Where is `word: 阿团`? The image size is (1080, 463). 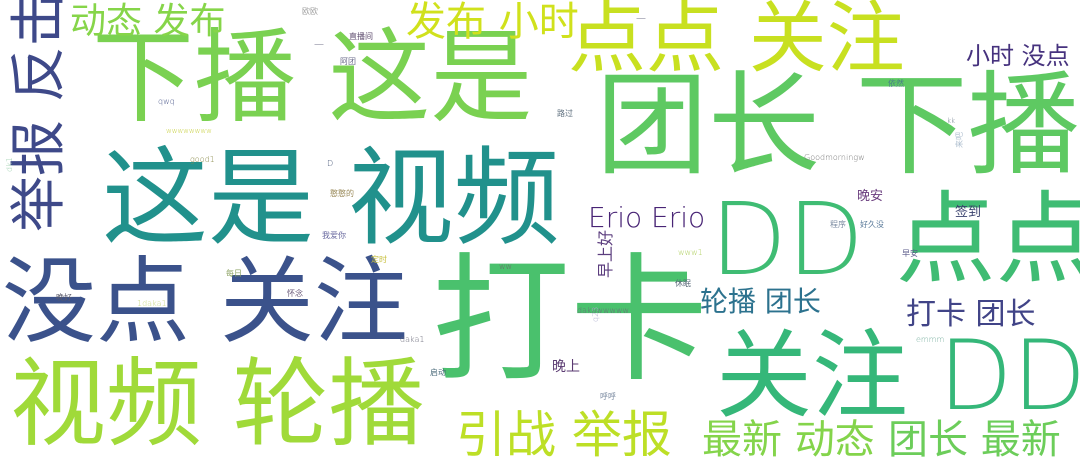
word: 阿团 is located at coordinates (348, 61).